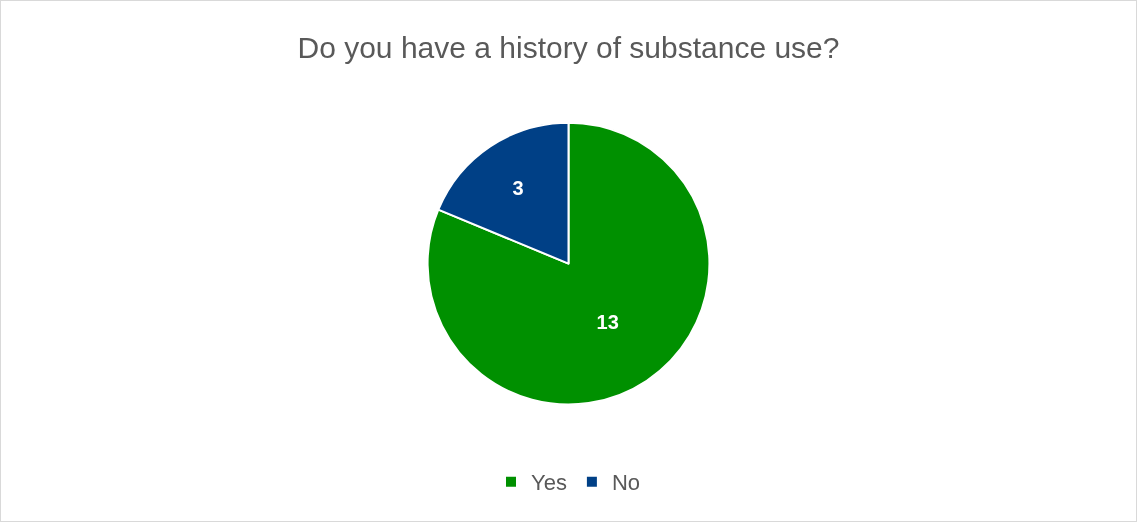 The width and height of the screenshot is (1137, 522). I want to click on data-label: 13, so click(607, 322).